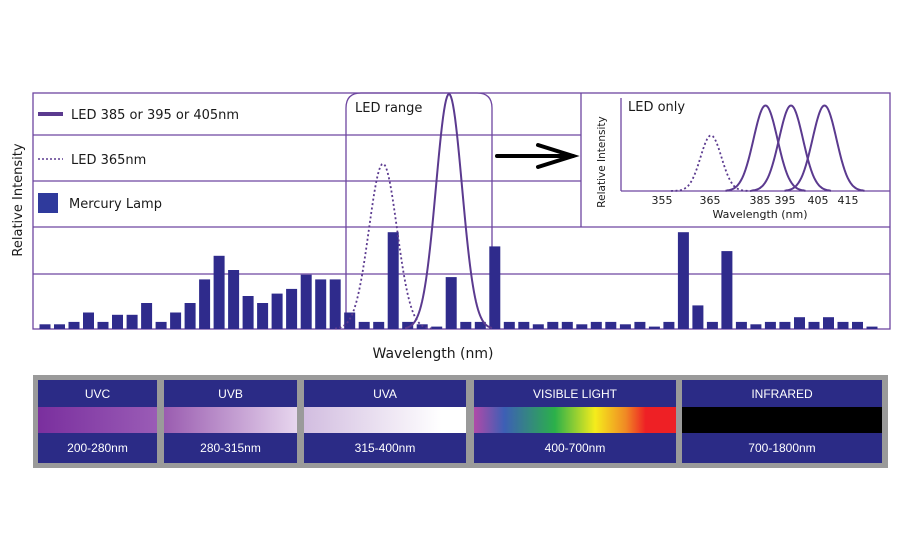 This screenshot has width=900, height=550. What do you see at coordinates (383, 246) in the screenshot?
I see `led-365-curve` at bounding box center [383, 246].